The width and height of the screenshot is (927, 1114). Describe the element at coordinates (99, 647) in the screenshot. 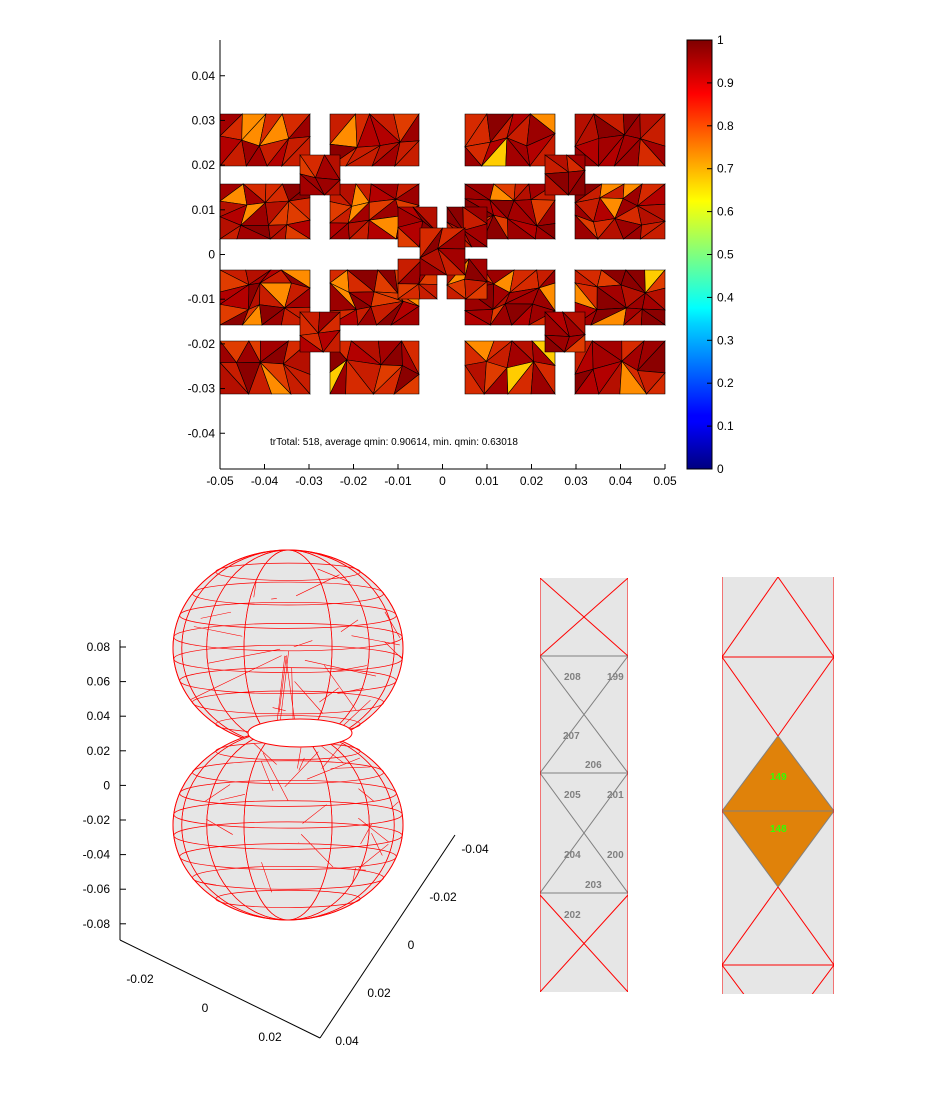

I see `z-tick-label: 0.08` at that location.